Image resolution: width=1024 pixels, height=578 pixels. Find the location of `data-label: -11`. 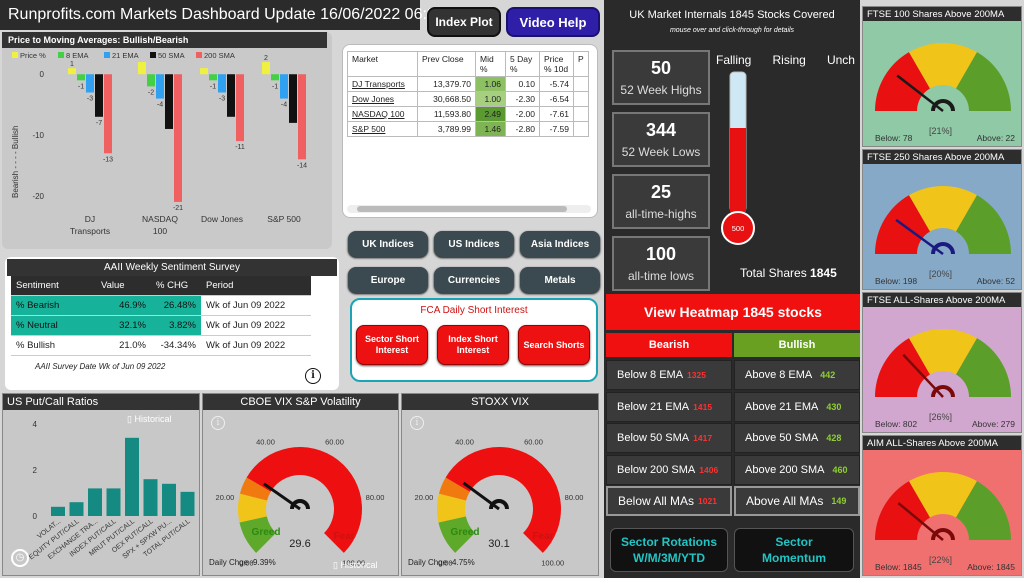

data-label: -11 is located at coordinates (240, 147).